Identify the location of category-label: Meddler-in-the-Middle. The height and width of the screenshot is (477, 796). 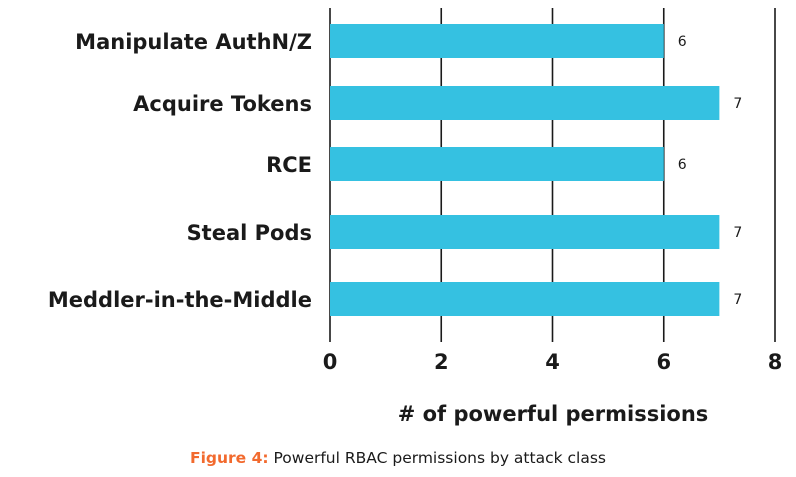
(180, 300).